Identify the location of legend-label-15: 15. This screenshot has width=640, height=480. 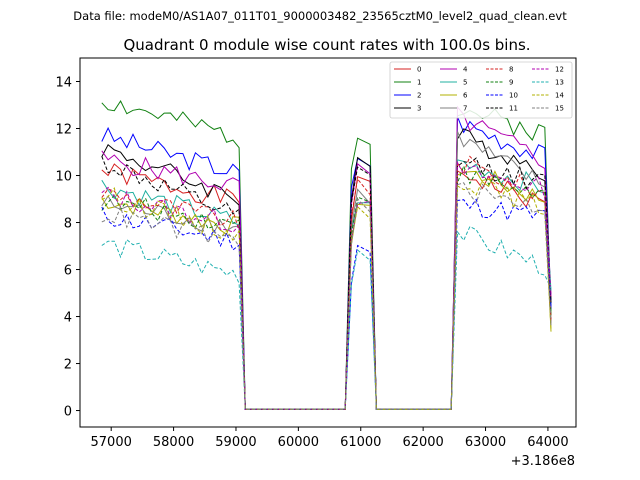
(559, 109).